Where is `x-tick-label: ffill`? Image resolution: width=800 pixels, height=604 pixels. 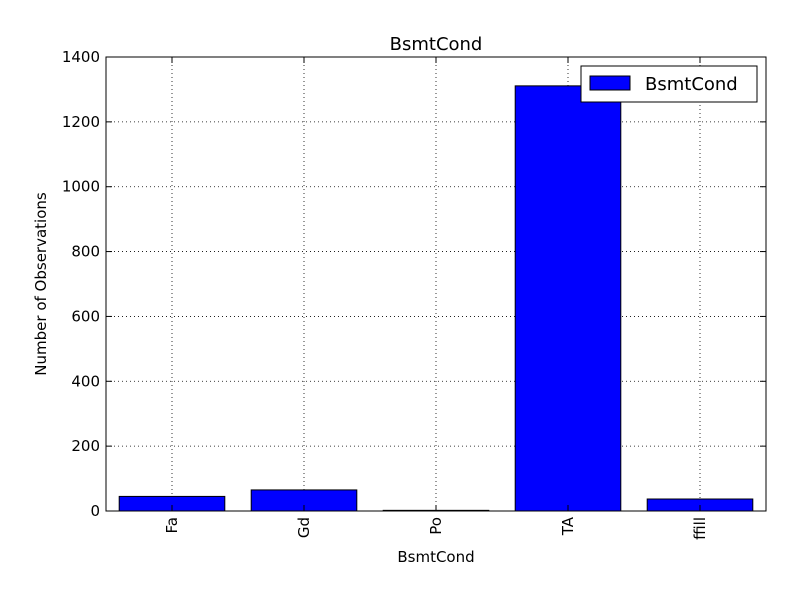
x-tick-label: ffill is located at coordinates (700, 528).